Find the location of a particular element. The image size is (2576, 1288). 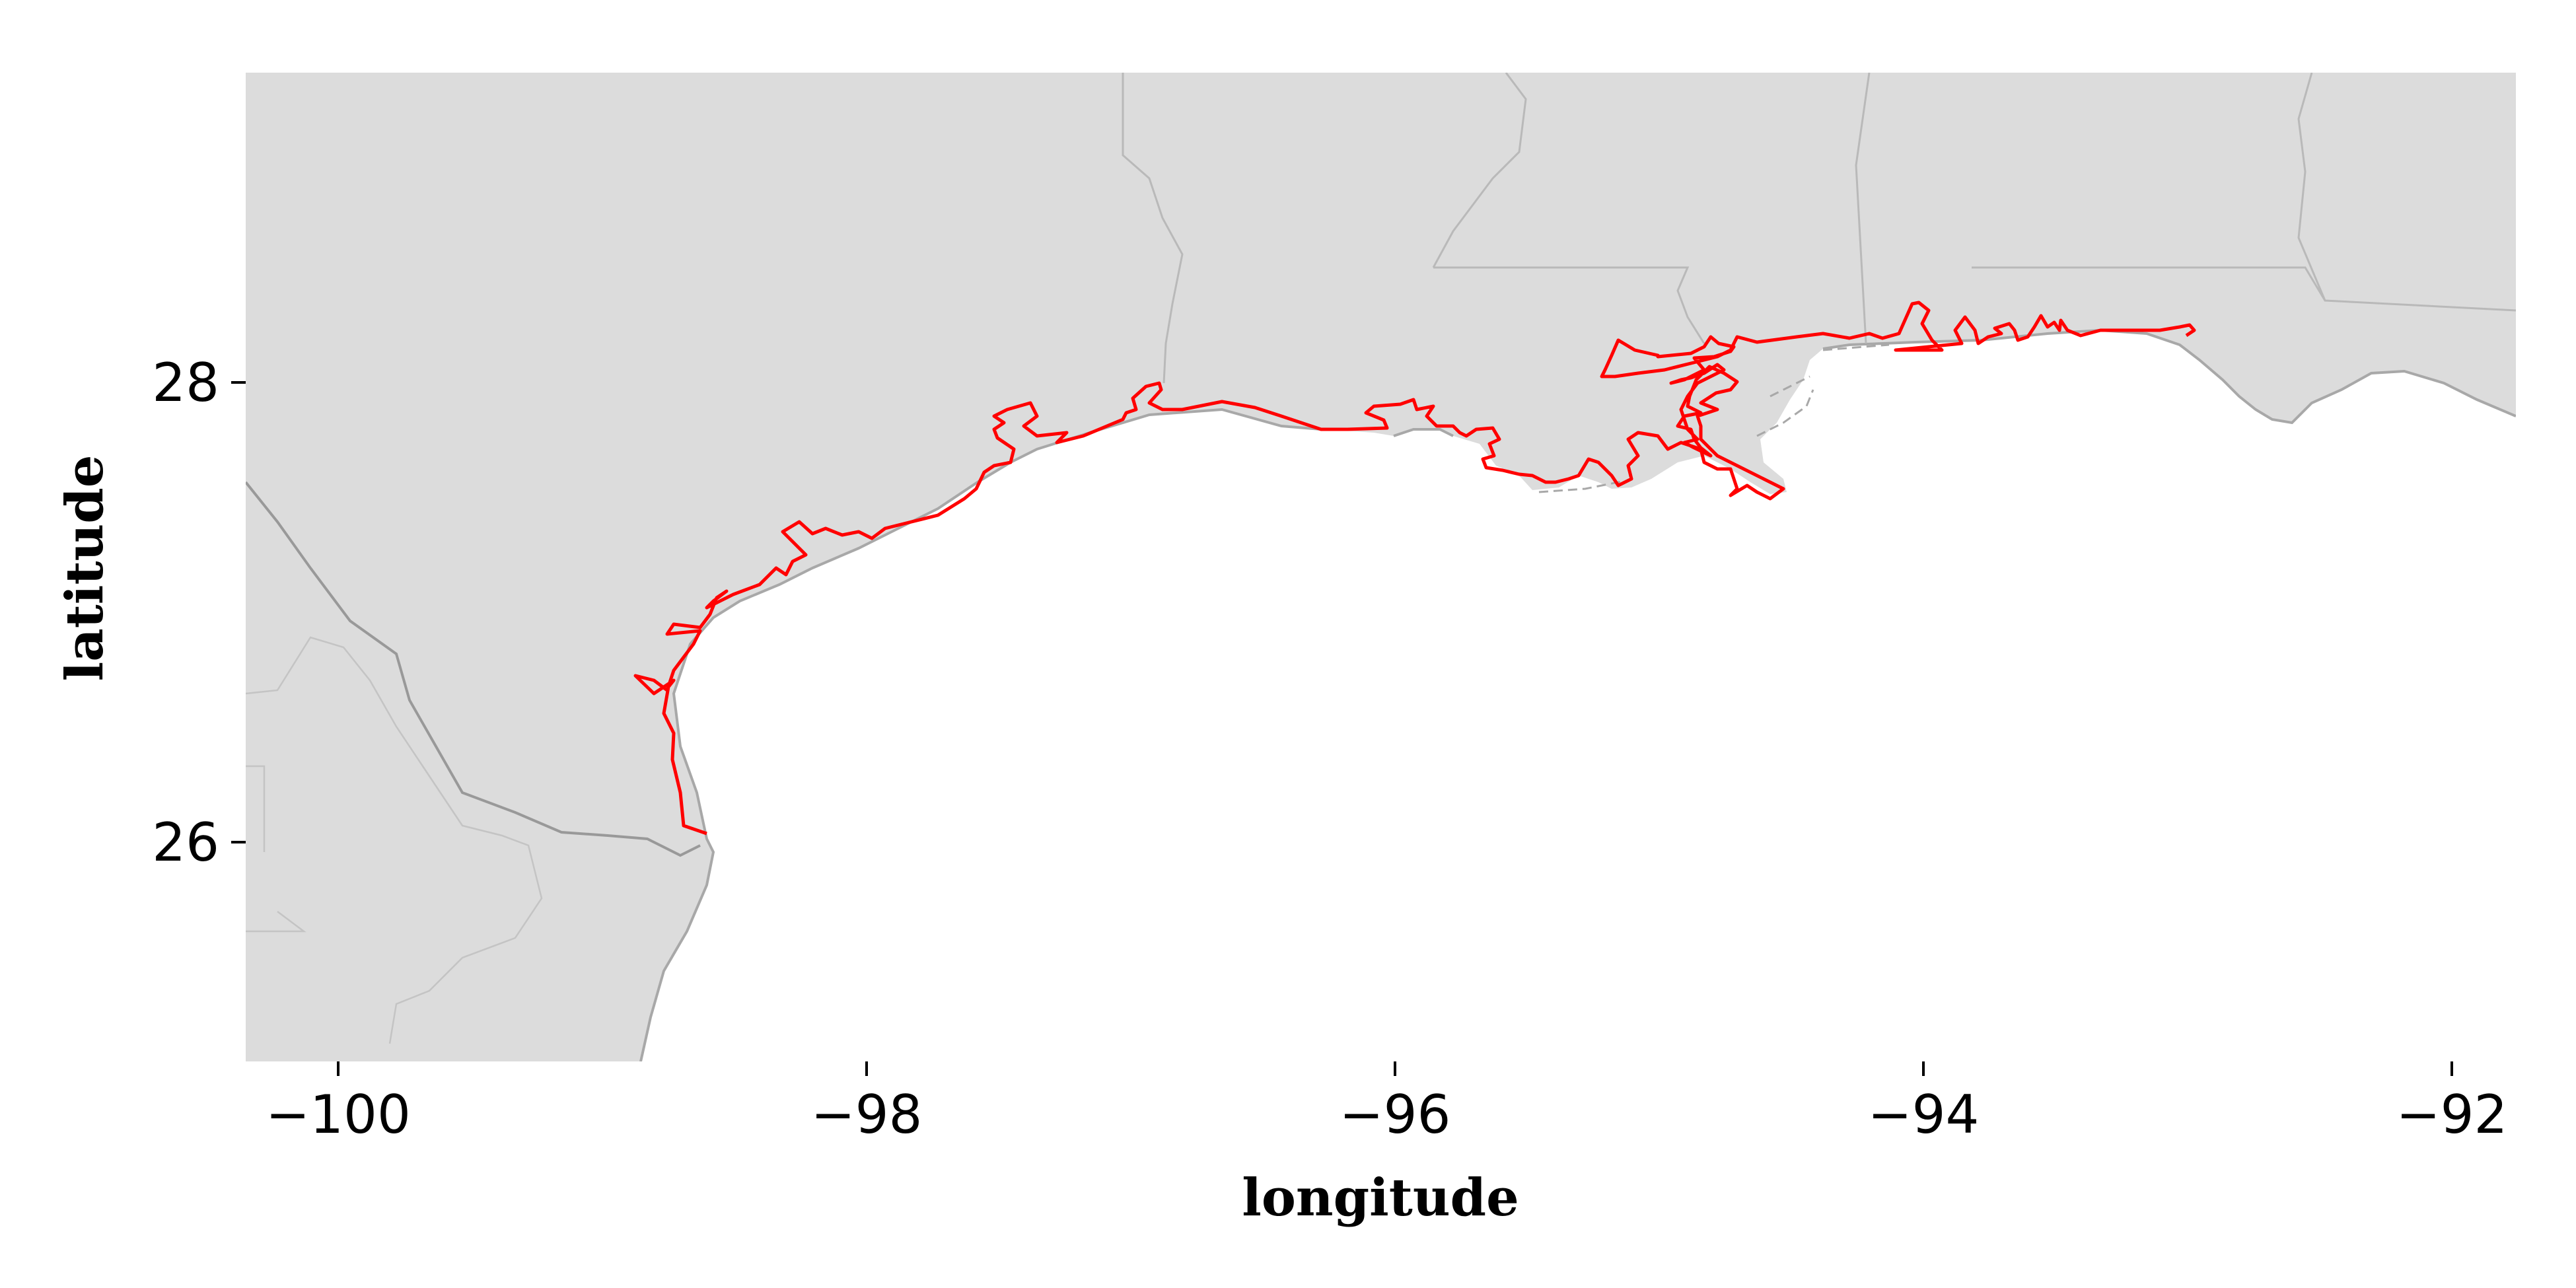

x-tick-label: −92 is located at coordinates (2452, 1115).